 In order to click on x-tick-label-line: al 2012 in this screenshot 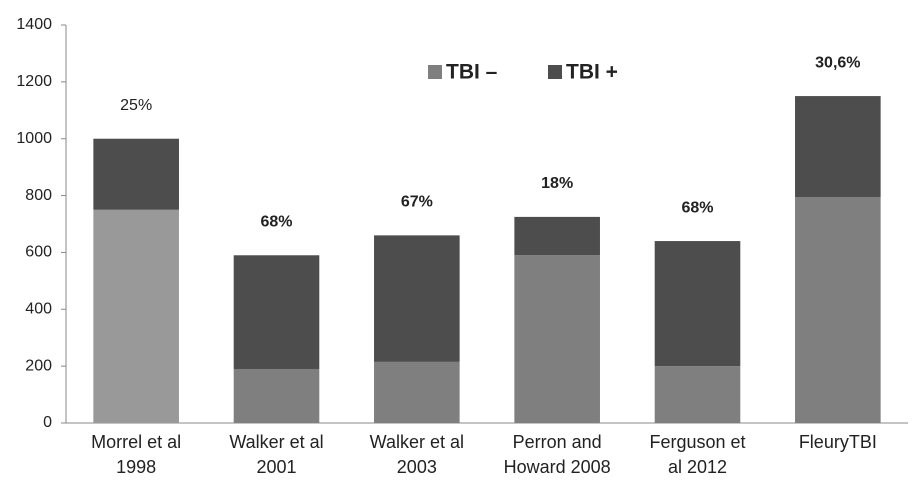, I will do `click(697, 467)`.